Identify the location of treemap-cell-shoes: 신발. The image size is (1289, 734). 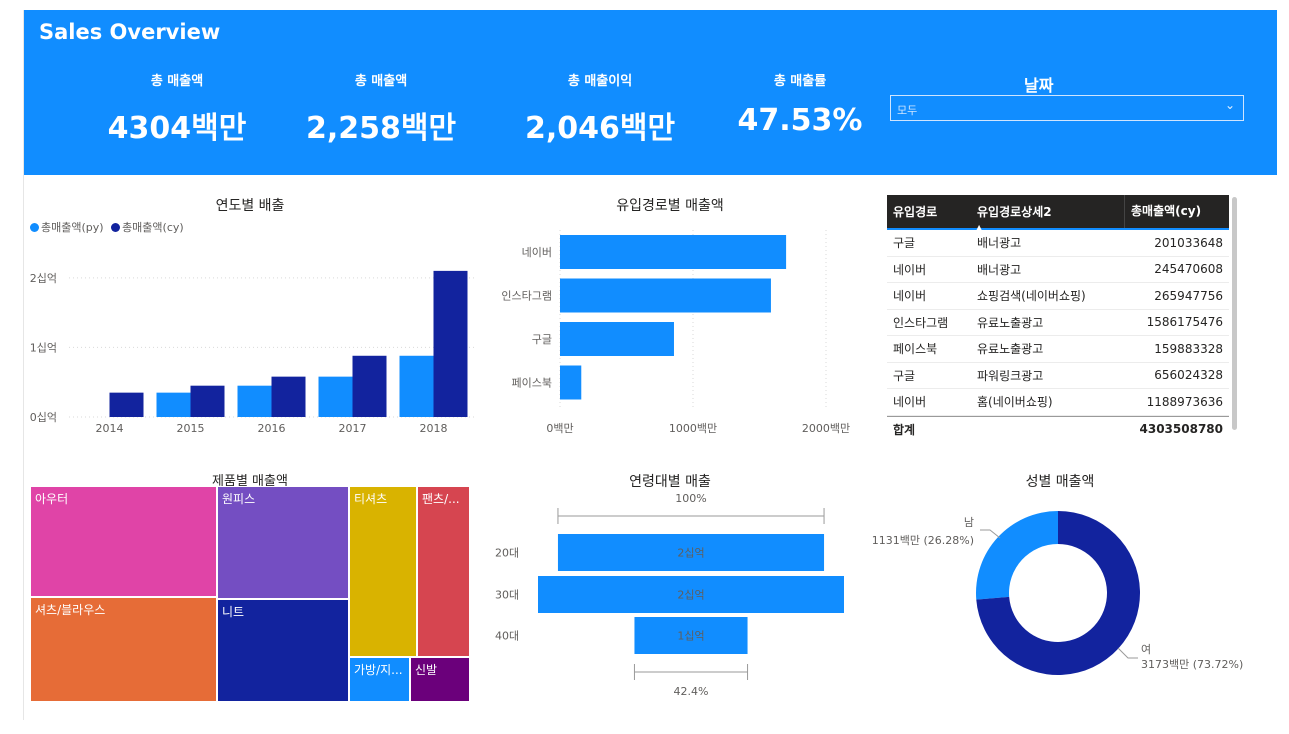
(440, 679).